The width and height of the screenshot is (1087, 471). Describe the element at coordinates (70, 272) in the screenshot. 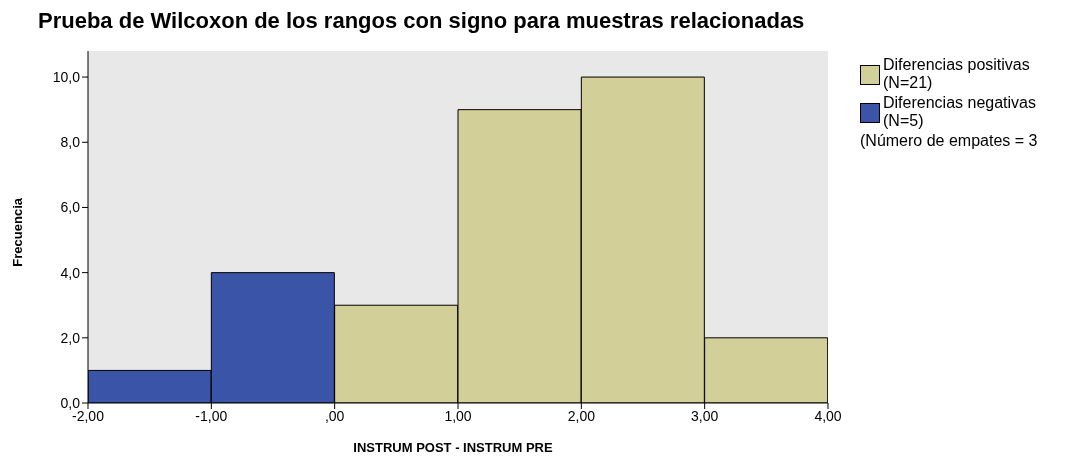

I see `y-tick-label: 4,0` at that location.